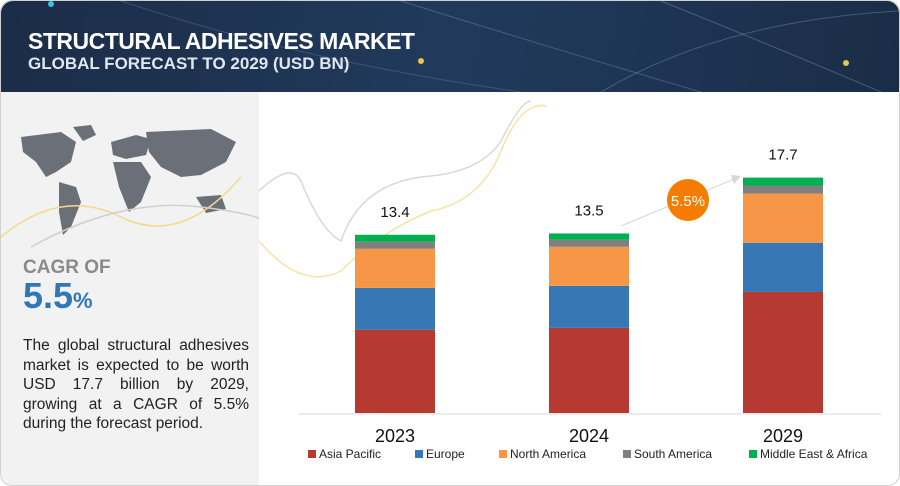 The image size is (900, 486). I want to click on total-label: 13.4, so click(394, 212).